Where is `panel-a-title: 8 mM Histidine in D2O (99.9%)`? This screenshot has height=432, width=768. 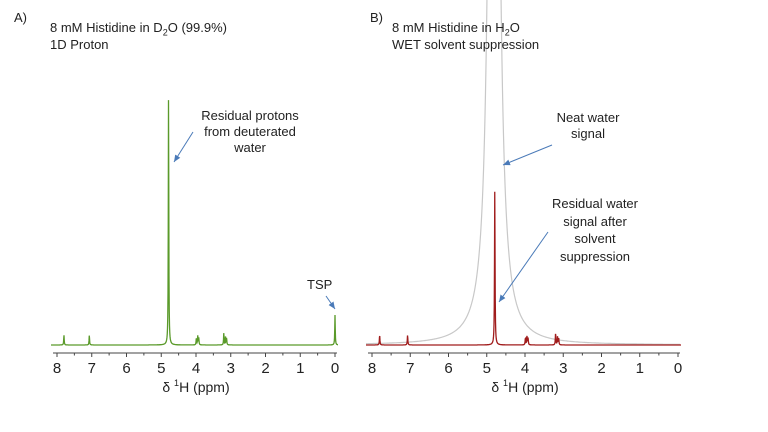 panel-a-title: 8 mM Histidine in D2O (99.9%) is located at coordinates (138, 30).